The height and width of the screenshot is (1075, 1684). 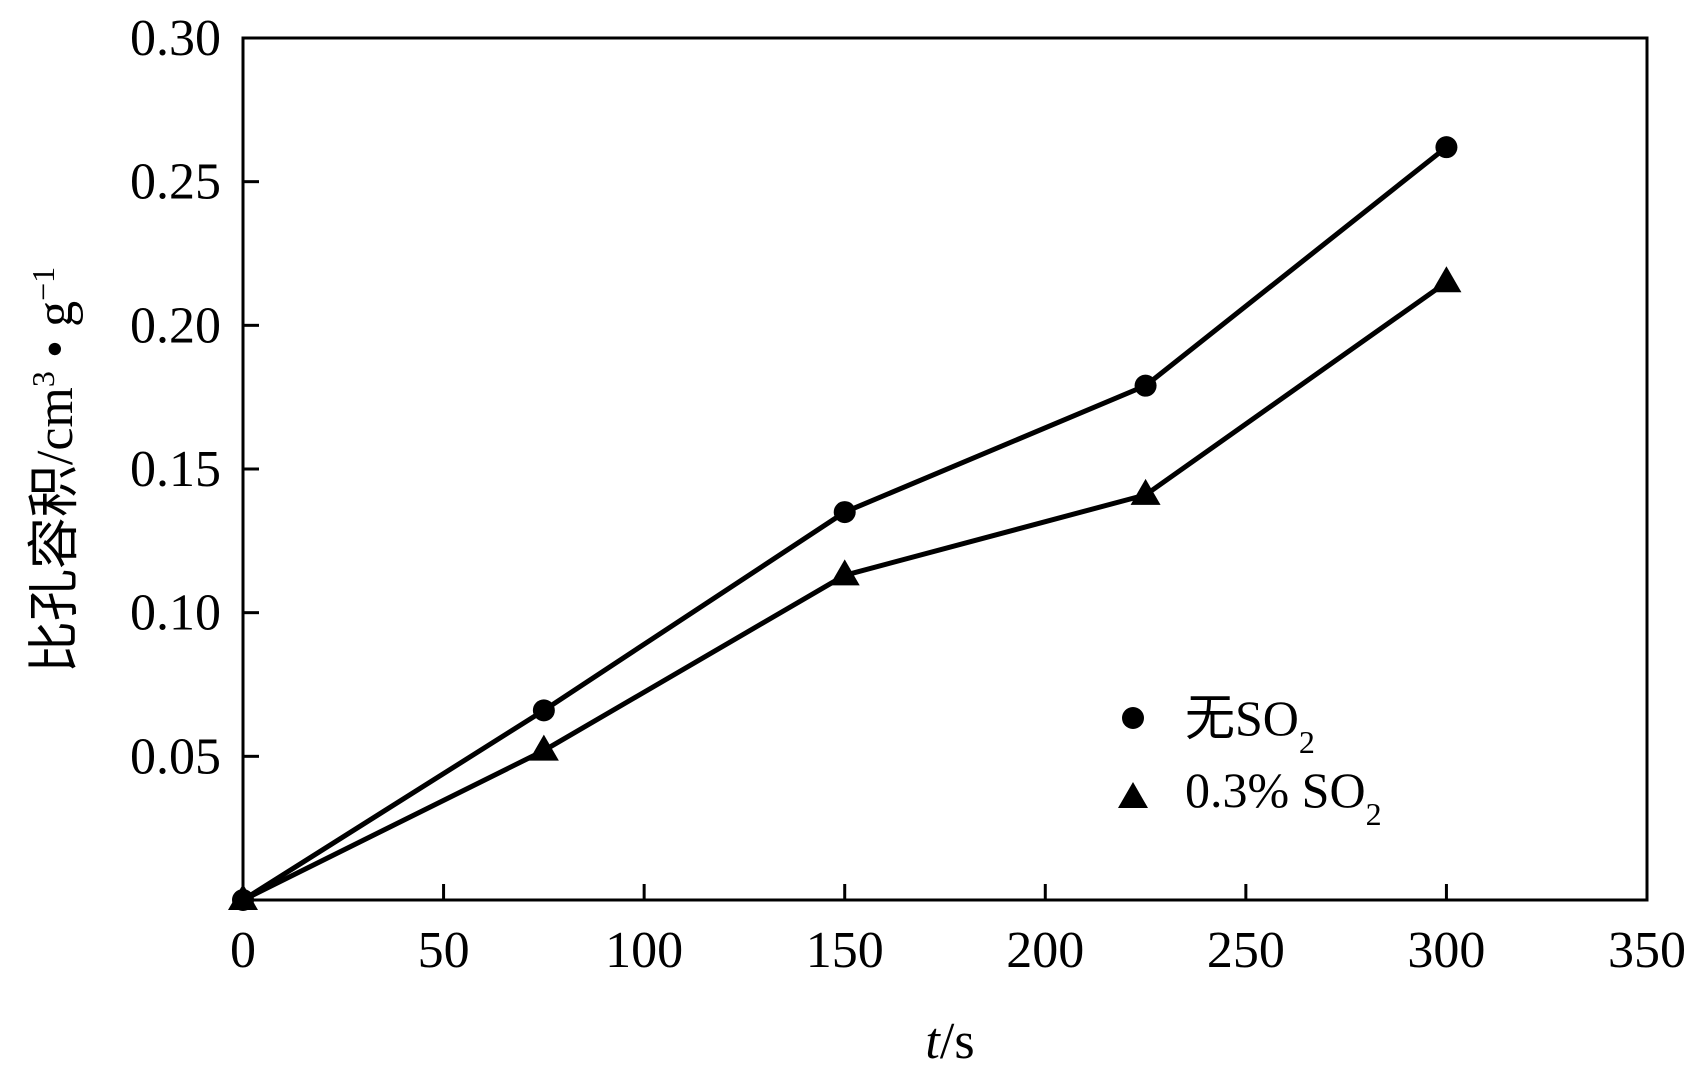 I want to click on legend-marker-triangle, so click(x=1133, y=795).